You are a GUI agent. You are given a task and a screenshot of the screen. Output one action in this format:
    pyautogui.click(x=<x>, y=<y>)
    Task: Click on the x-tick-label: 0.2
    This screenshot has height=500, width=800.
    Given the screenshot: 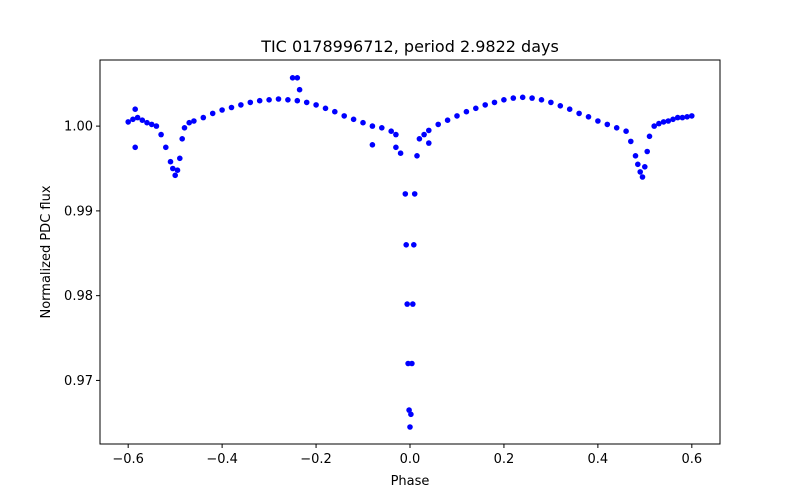 What is the action you would take?
    pyautogui.click(x=504, y=459)
    